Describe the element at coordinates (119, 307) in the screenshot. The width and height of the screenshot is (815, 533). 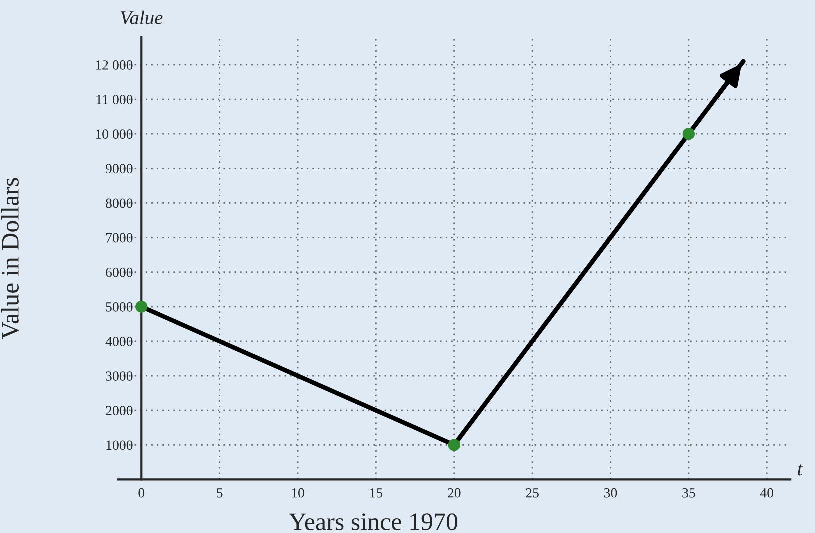
I see `y-tick-label: 5000` at that location.